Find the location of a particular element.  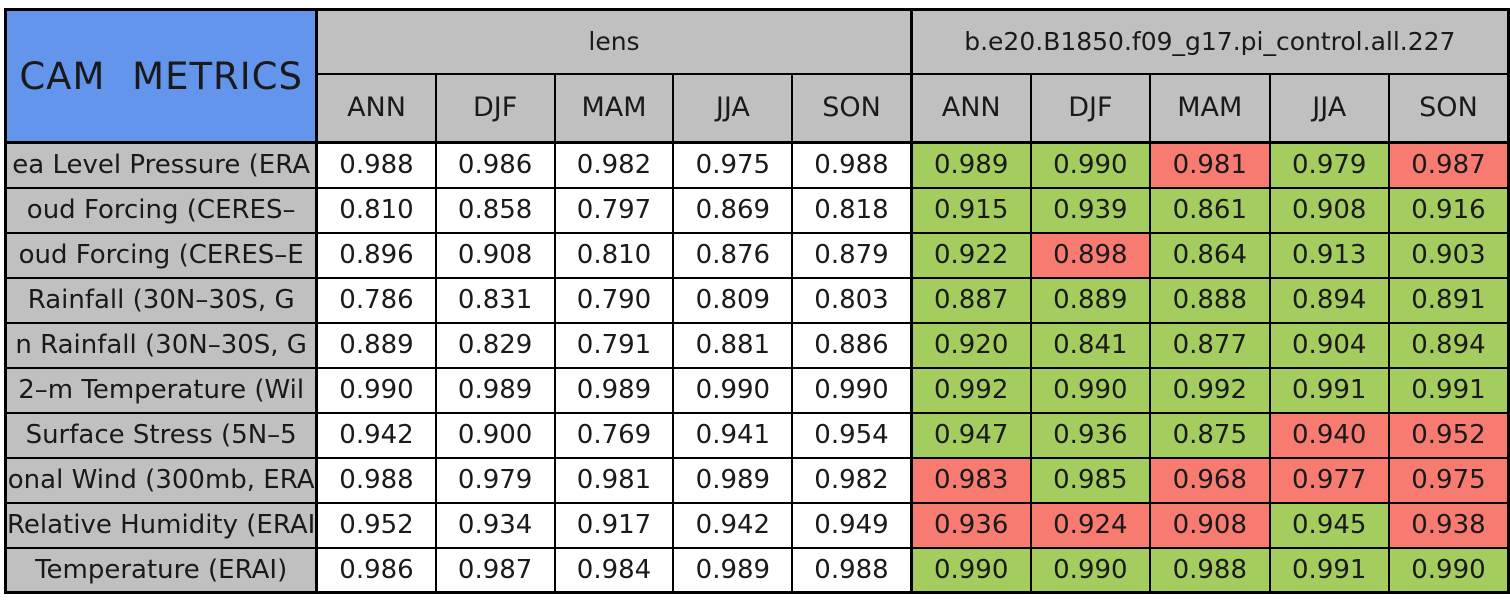

season-header-lens-mam: MAM is located at coordinates (614, 108).